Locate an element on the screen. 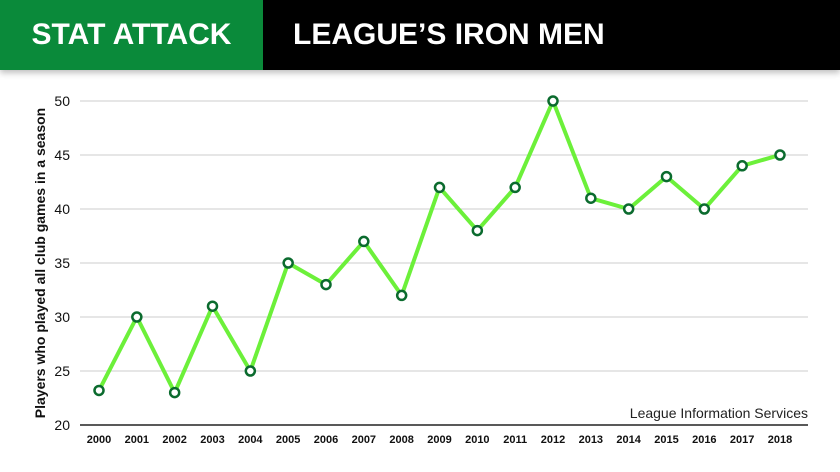 The image size is (840, 472). y-tick-label: 25 is located at coordinates (62, 371).